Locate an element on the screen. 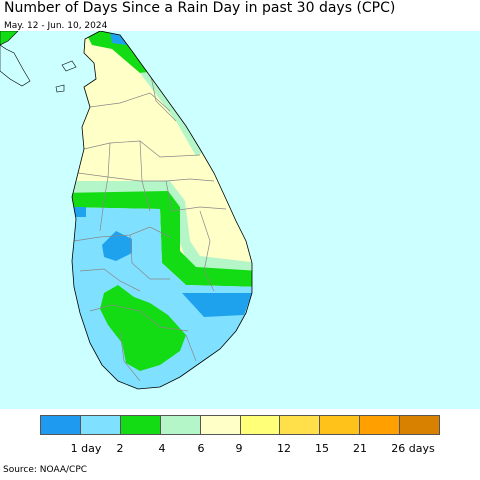 The width and height of the screenshot is (480, 480). zone-4-days-band is located at coordinates (162, 239).